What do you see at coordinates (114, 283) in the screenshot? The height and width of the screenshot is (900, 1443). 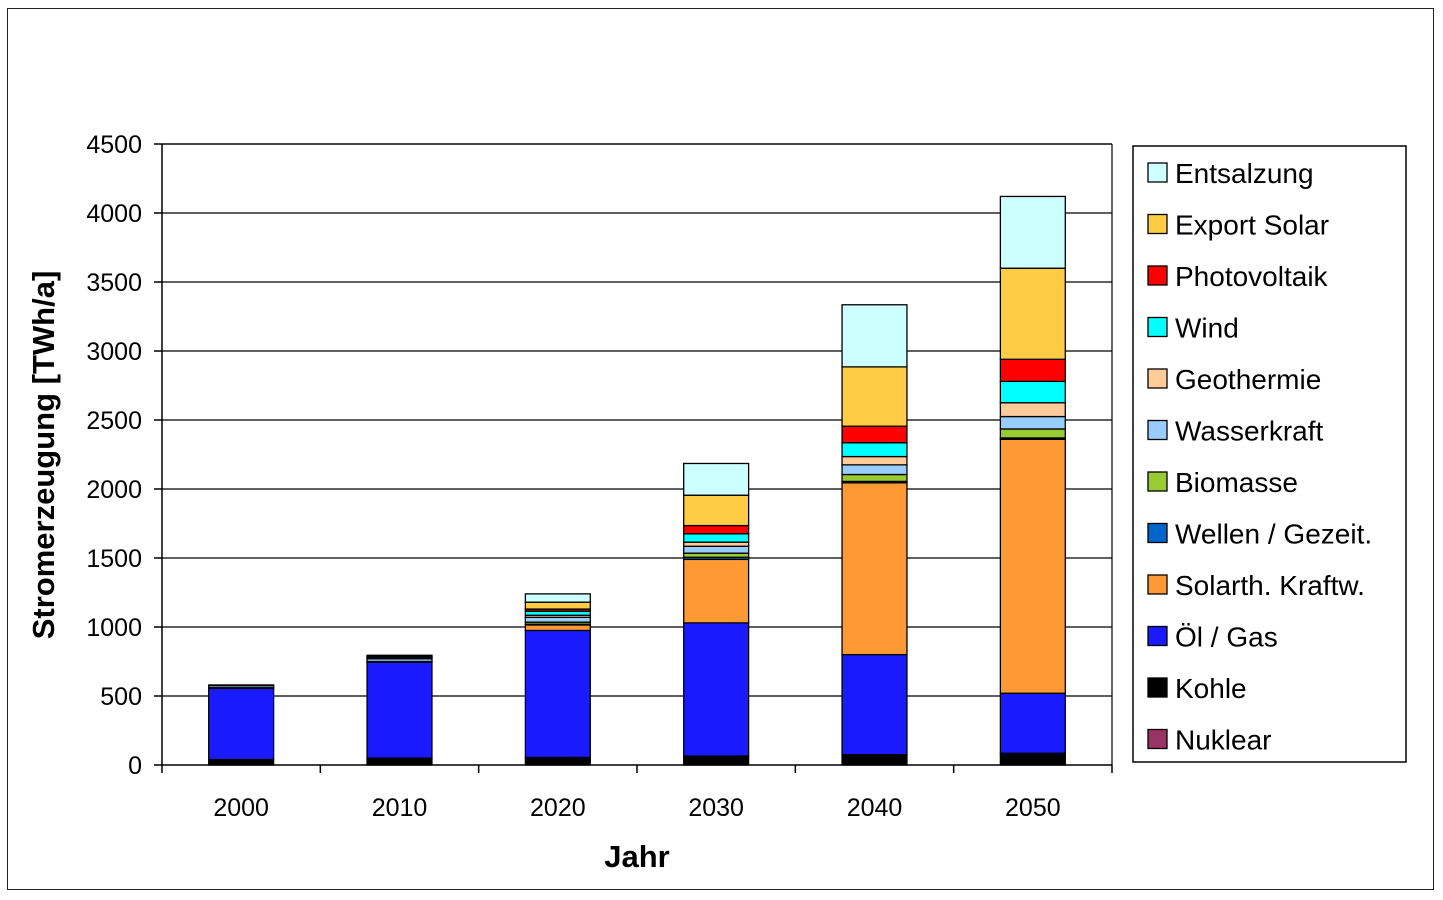 I see `y-tick-label-7: 3500` at bounding box center [114, 283].